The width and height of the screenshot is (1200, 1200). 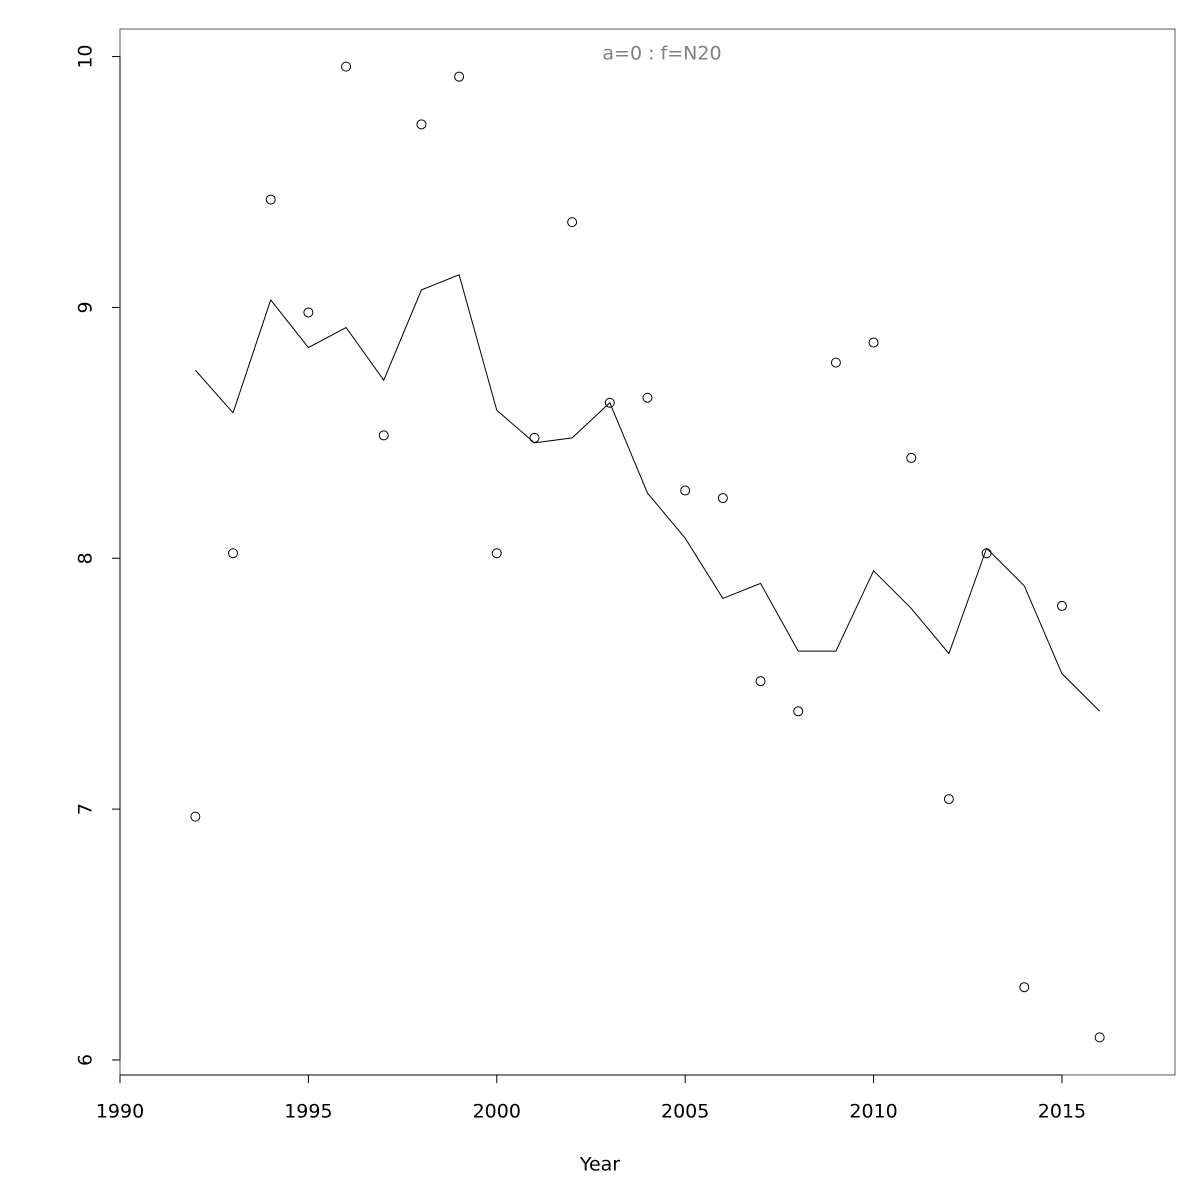 I want to click on x-tick-label: 2010, so click(x=873, y=1112).